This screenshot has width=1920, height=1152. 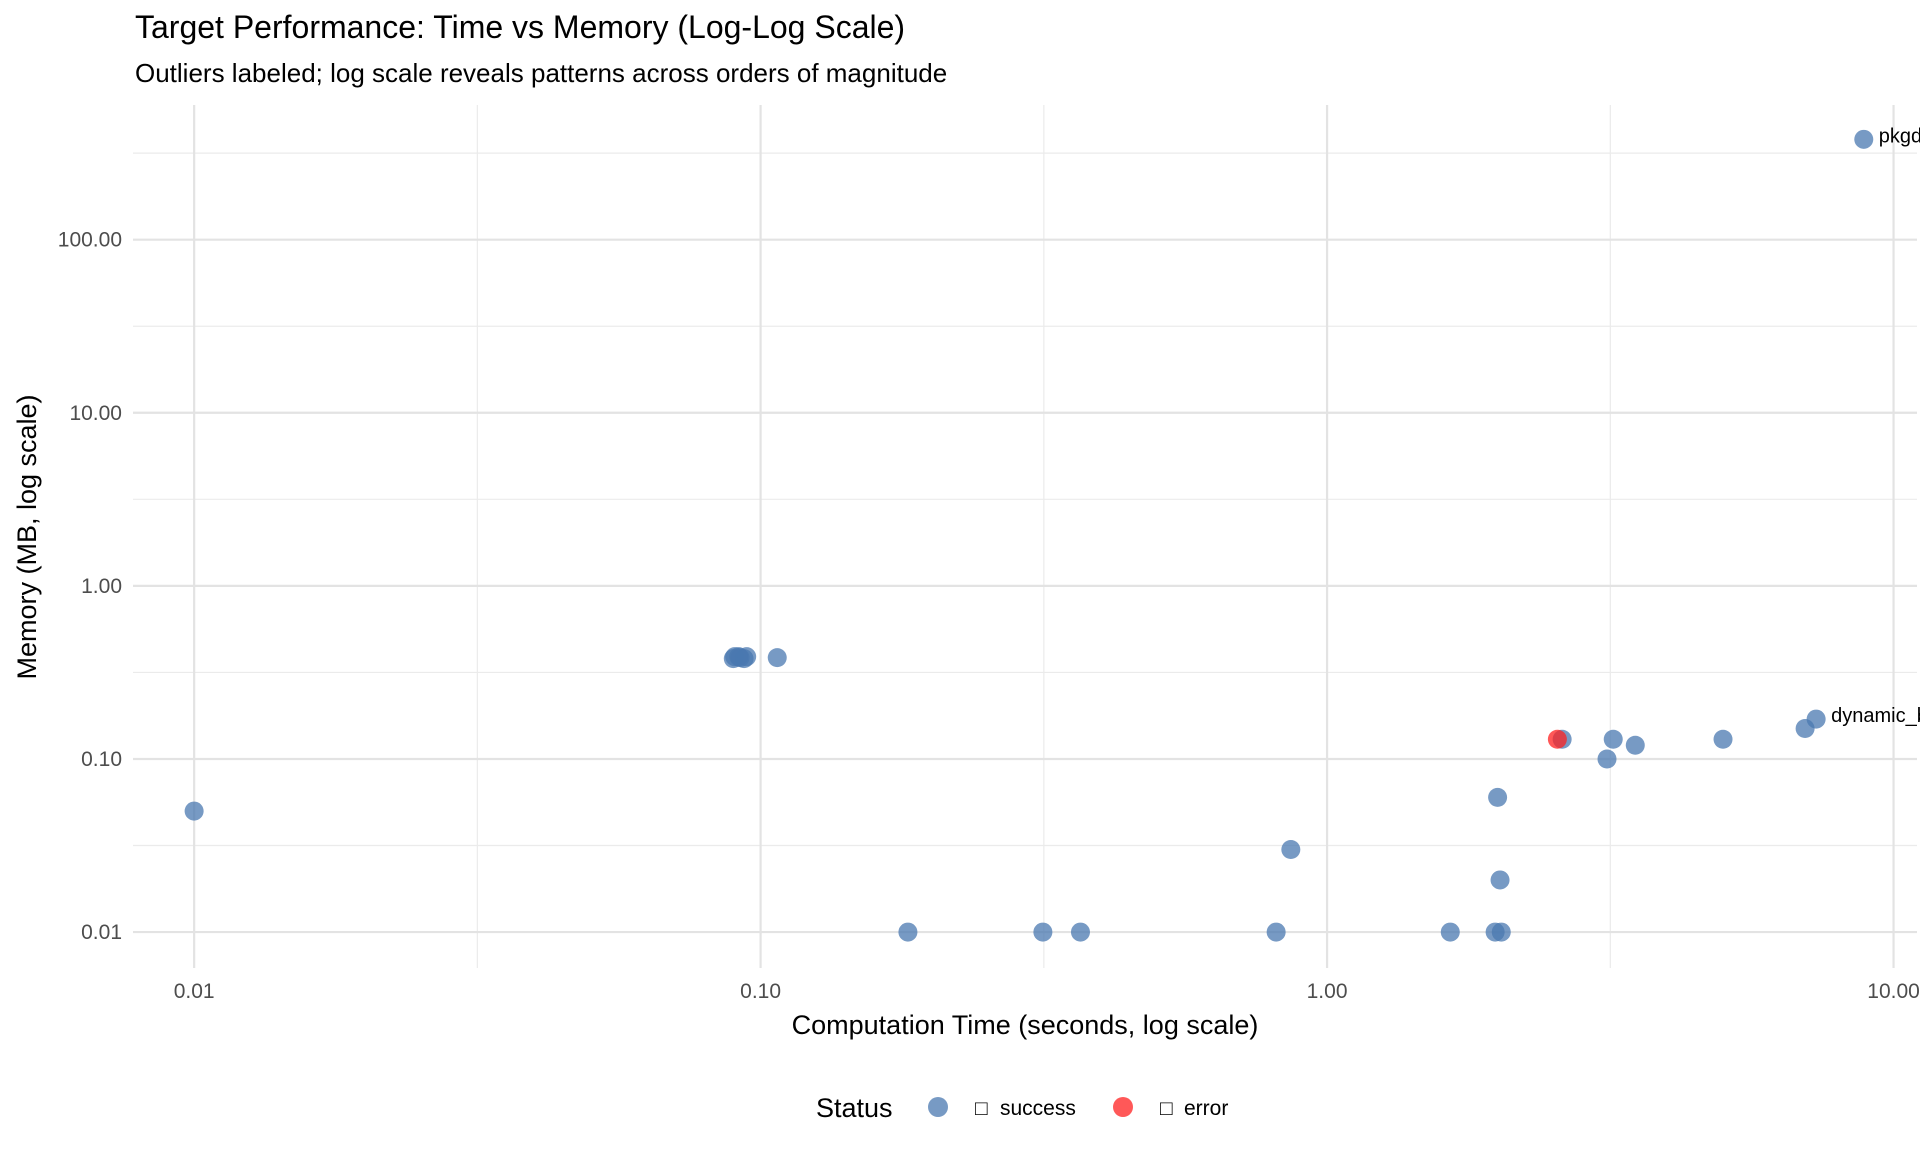 I want to click on legend-label-error: error, so click(x=1206, y=1108).